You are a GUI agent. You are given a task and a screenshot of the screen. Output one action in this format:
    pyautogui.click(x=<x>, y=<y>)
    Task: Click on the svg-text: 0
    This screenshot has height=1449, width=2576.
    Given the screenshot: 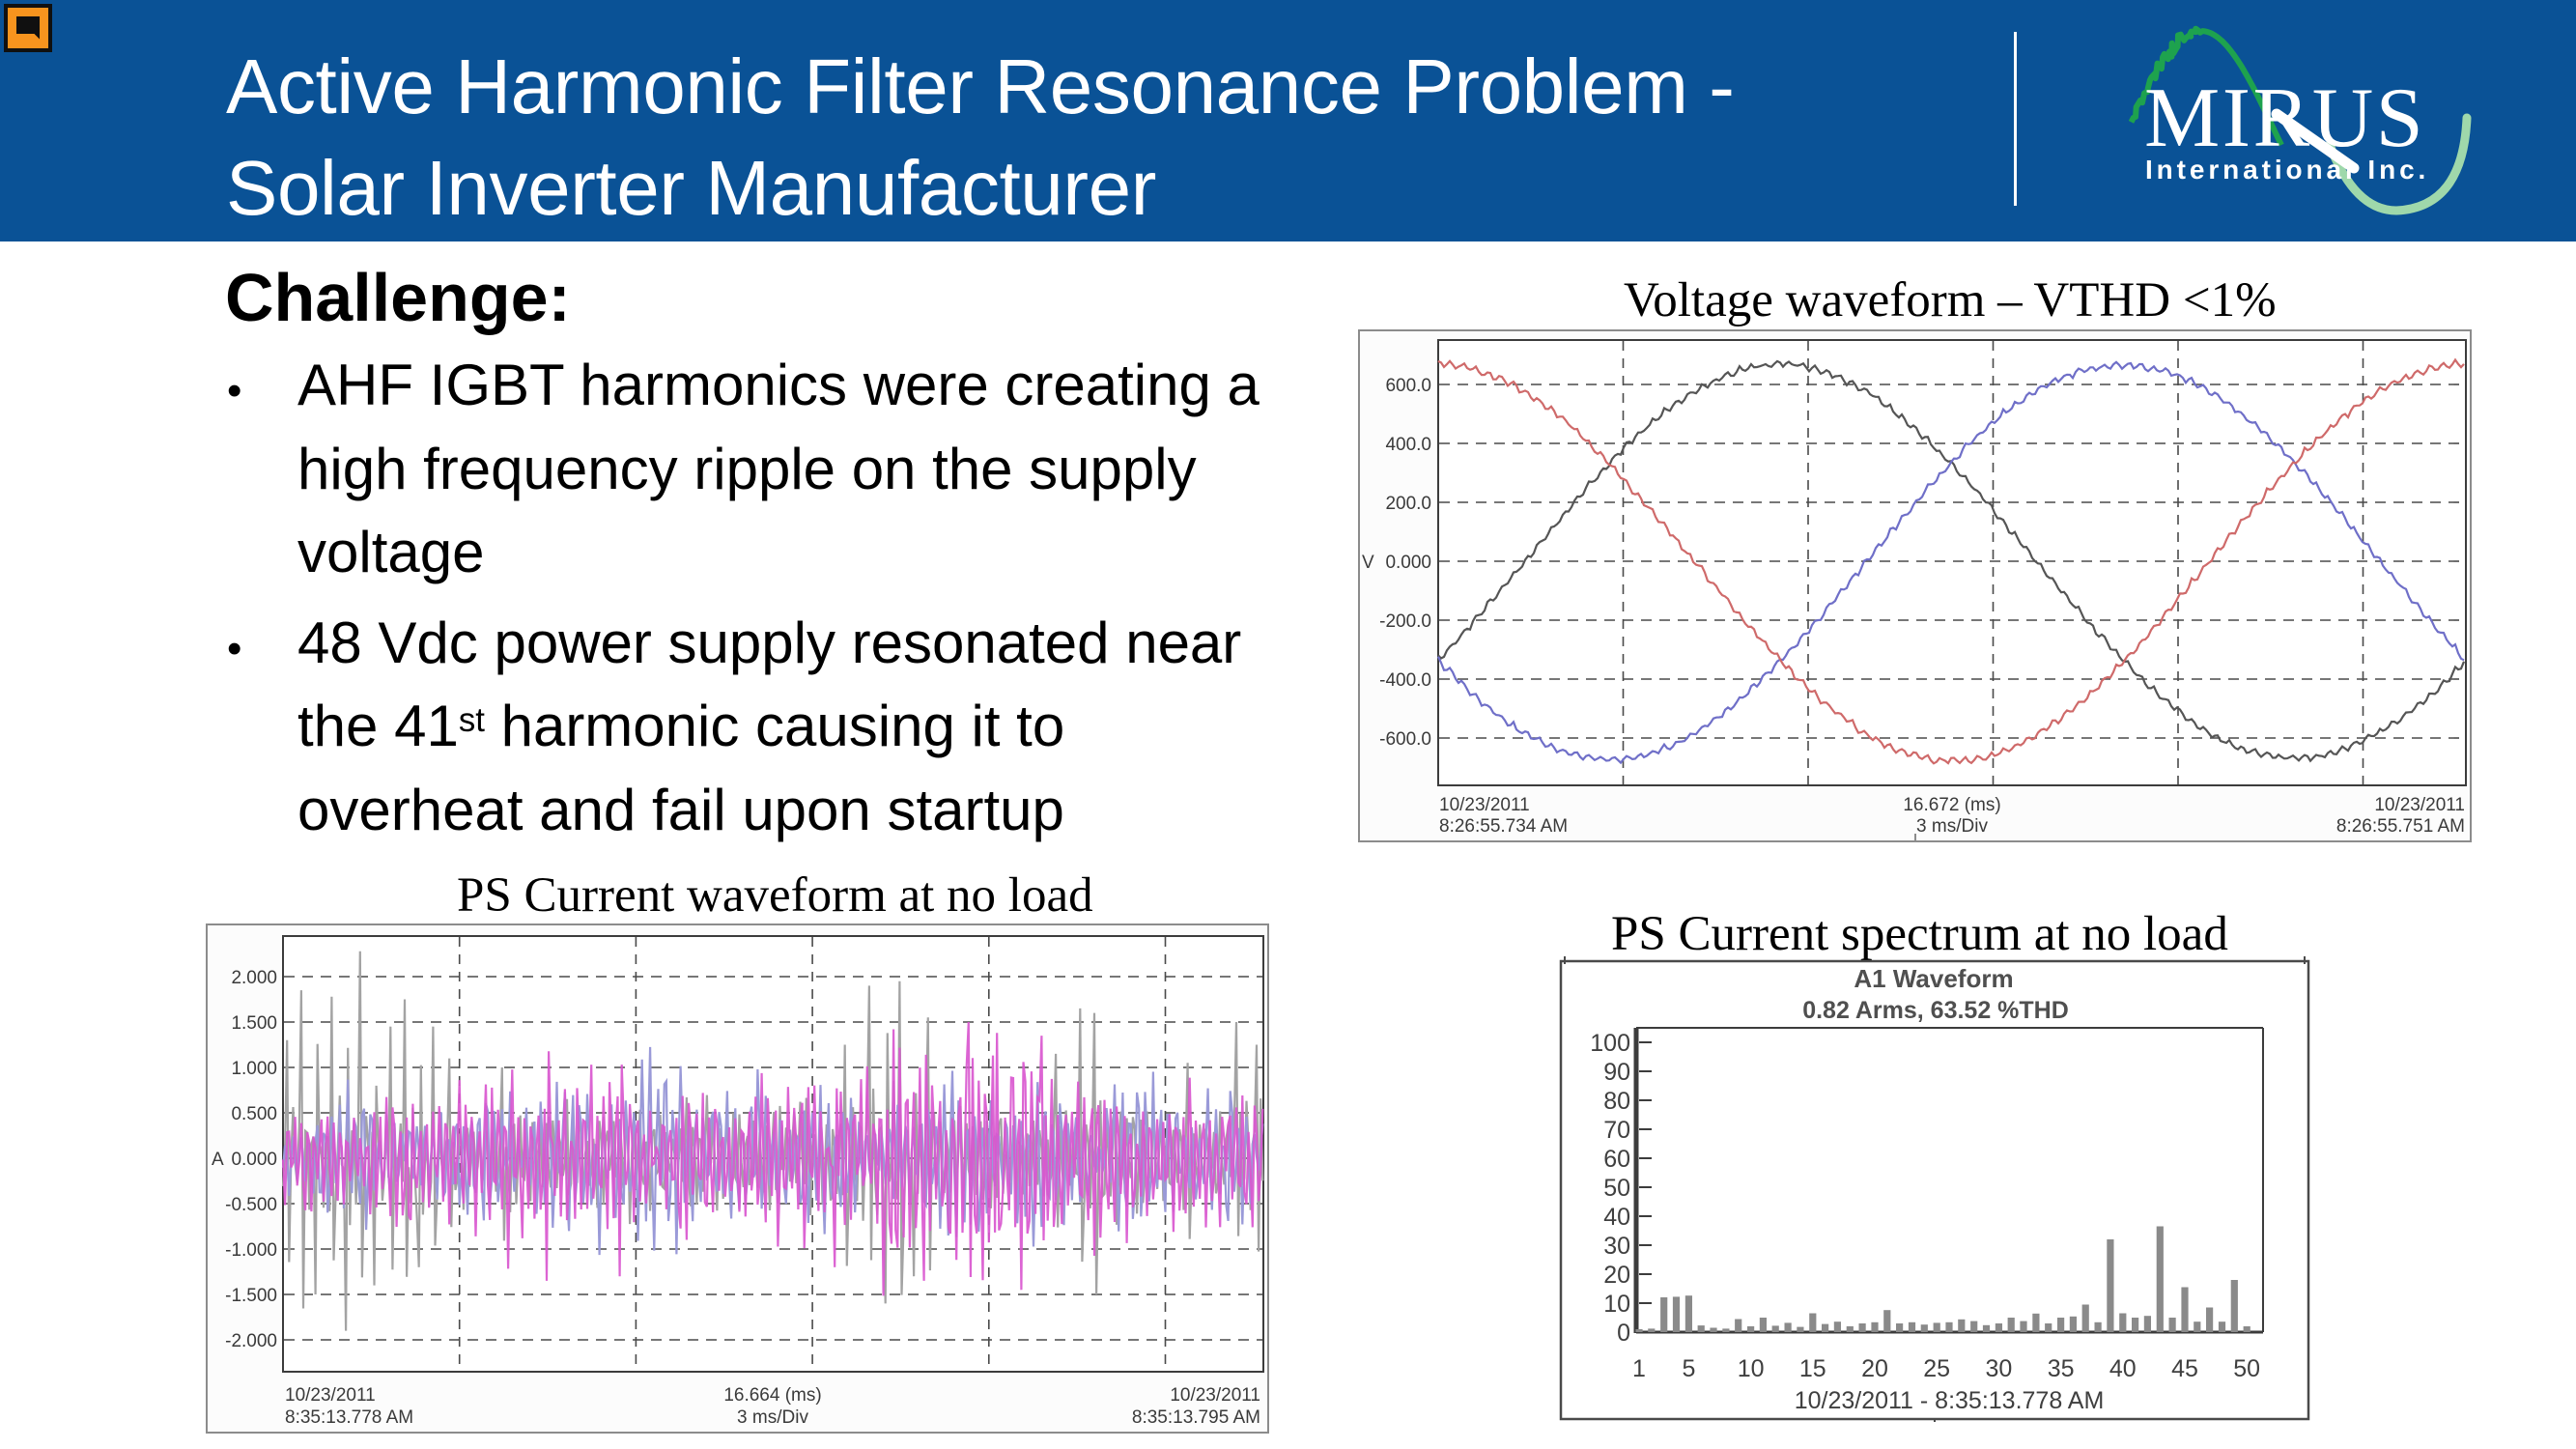 What is the action you would take?
    pyautogui.click(x=1623, y=1333)
    